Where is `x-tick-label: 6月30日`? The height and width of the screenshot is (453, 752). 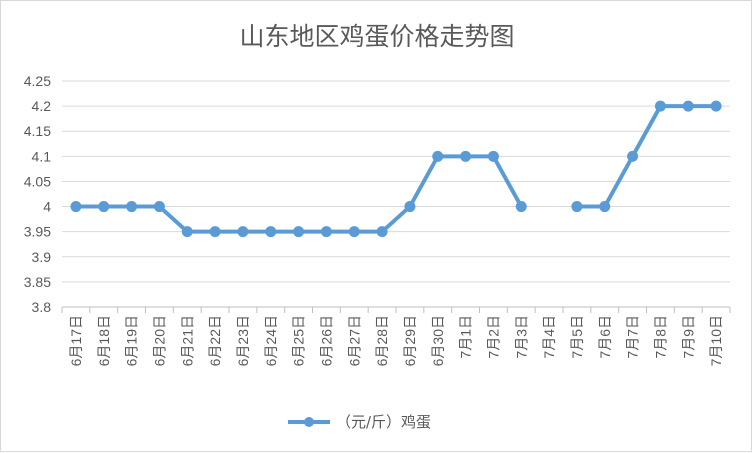 x-tick-label: 6月30日 is located at coordinates (438, 340).